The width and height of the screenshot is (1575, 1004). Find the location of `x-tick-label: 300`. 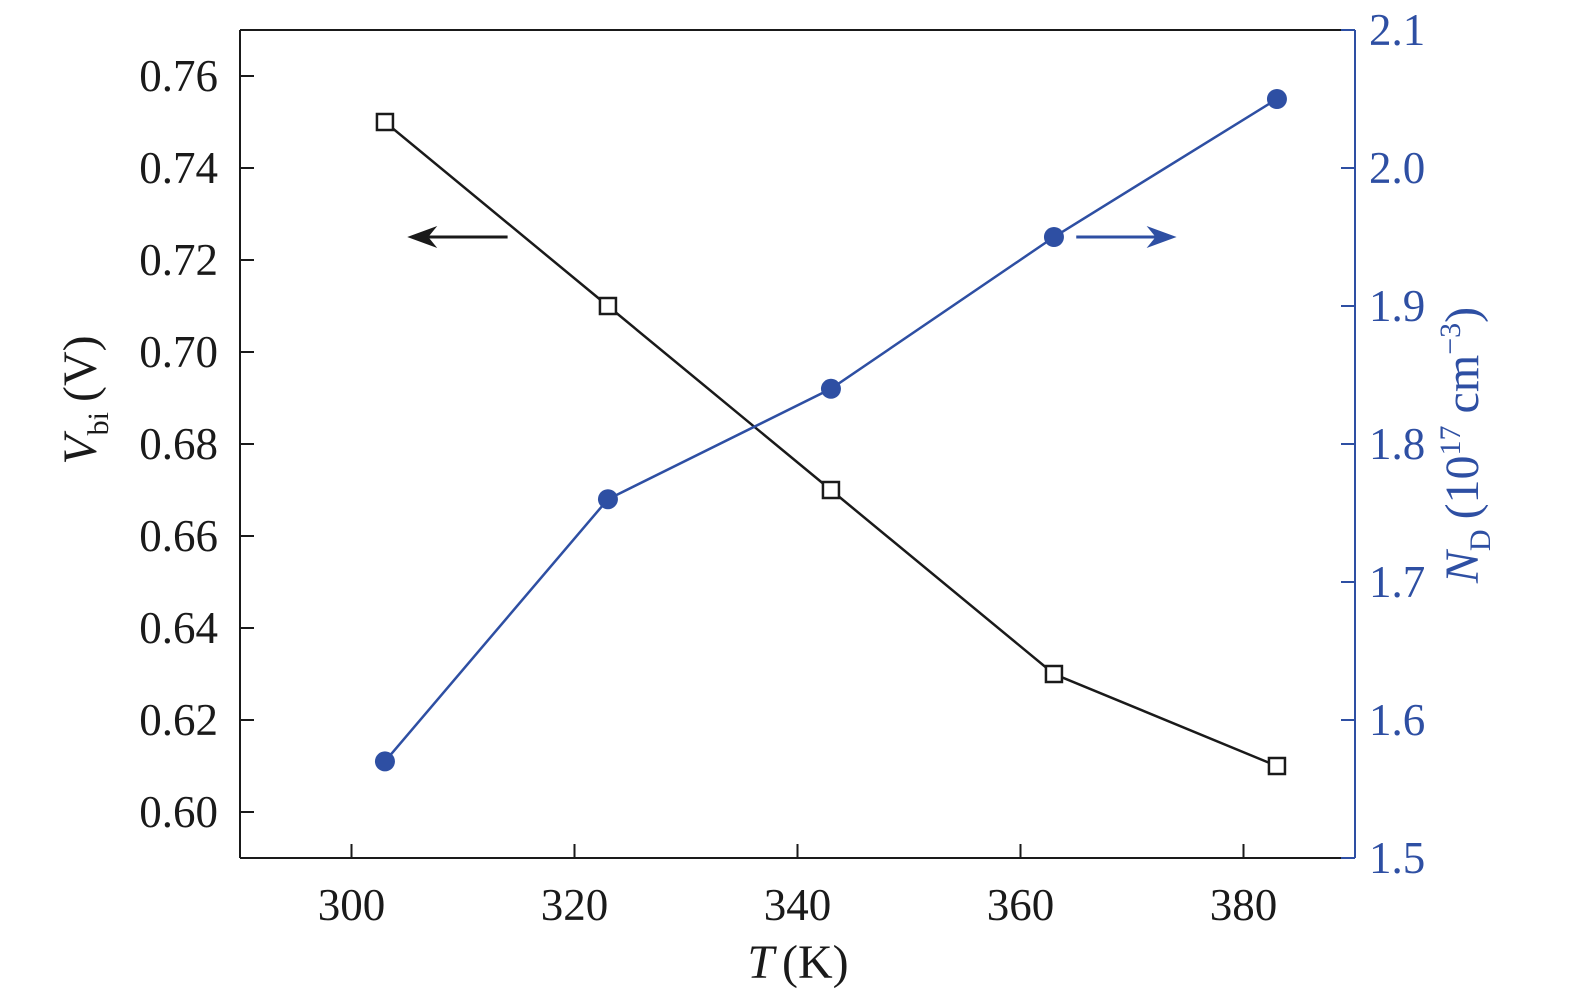

x-tick-label: 300 is located at coordinates (352, 905).